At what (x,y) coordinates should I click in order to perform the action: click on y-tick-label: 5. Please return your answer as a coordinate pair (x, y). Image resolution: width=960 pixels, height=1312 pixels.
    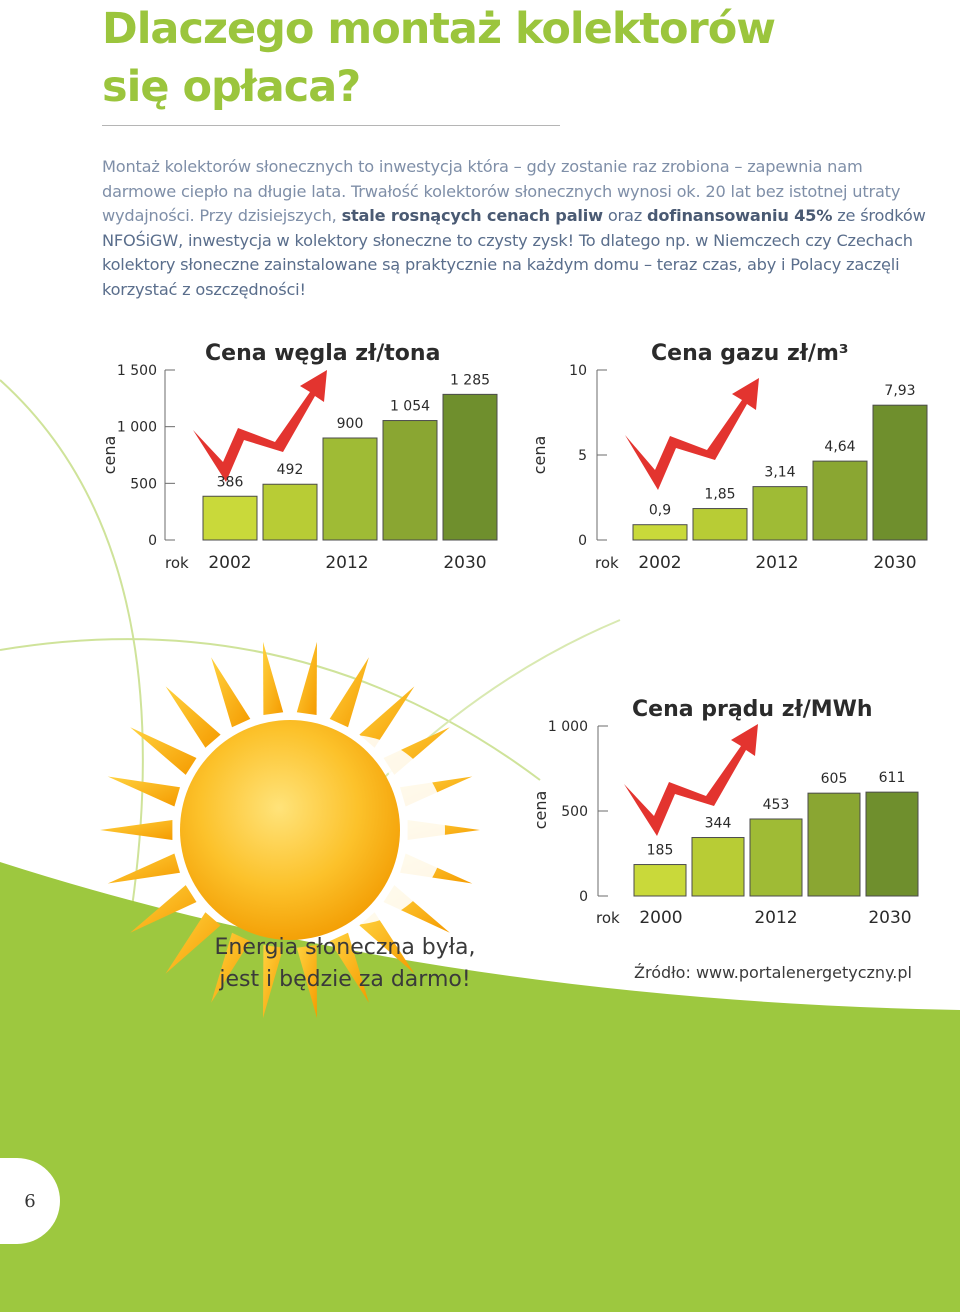
    Looking at the image, I should click on (582, 456).